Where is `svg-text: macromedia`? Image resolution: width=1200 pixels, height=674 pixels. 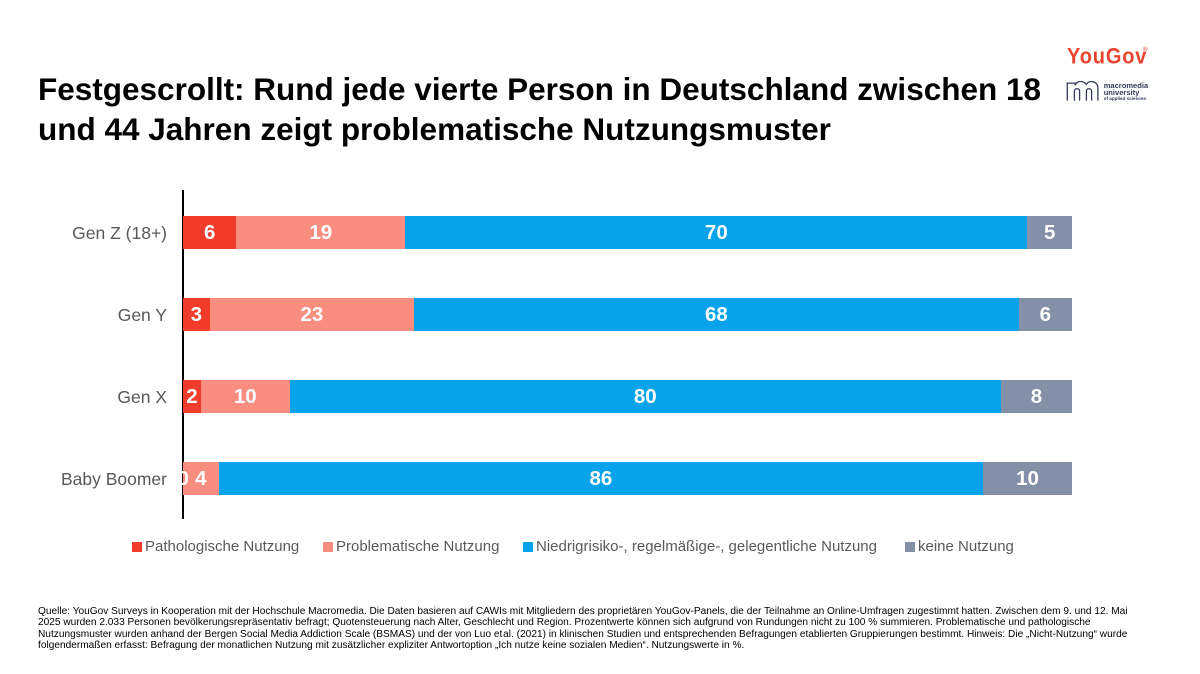 svg-text: macromedia is located at coordinates (1126, 84).